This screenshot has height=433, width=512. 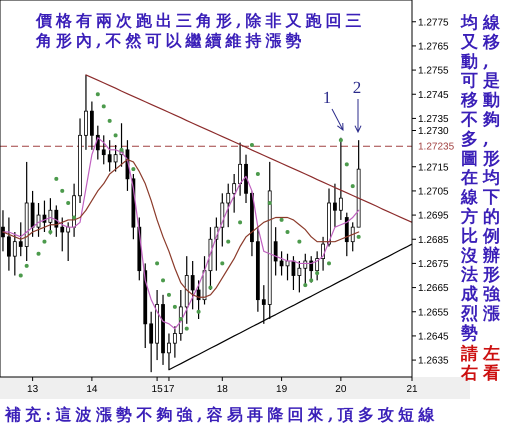 What do you see at coordinates (434, 264) in the screenshot?
I see `y-tick-label: 1.2675` at bounding box center [434, 264].